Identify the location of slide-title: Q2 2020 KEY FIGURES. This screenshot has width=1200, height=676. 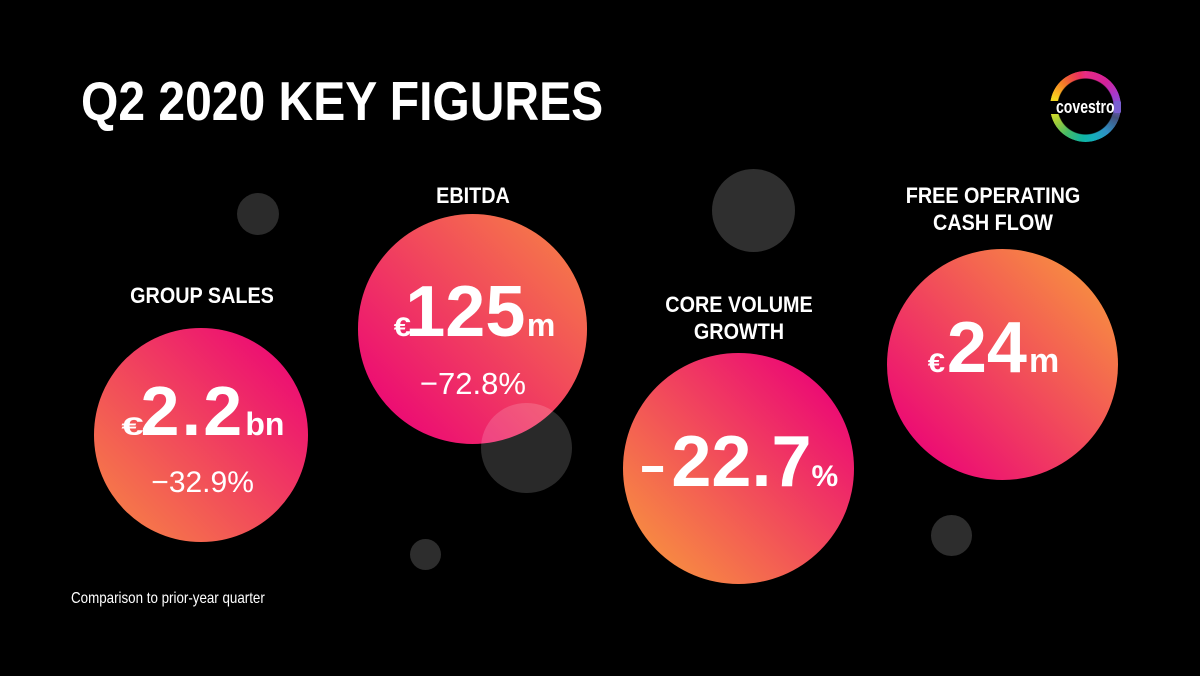
(342, 100).